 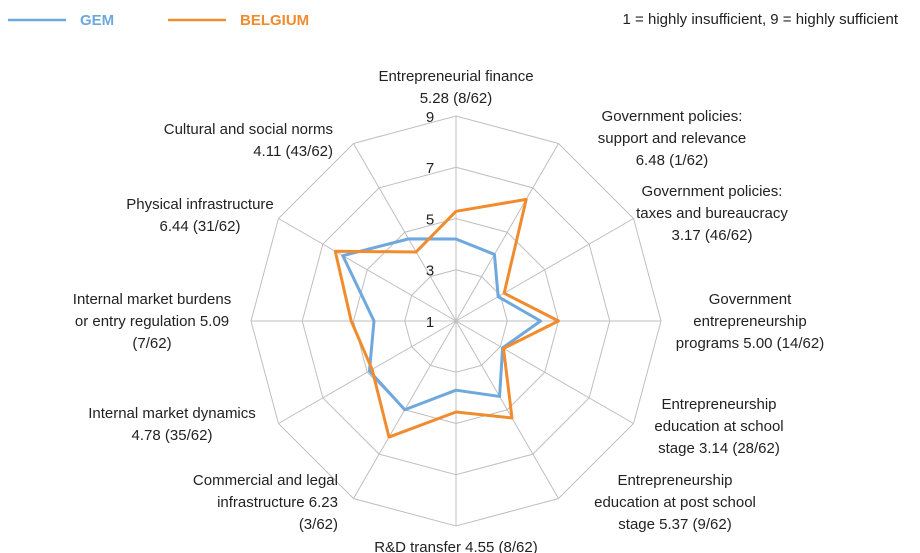 What do you see at coordinates (97, 20) in the screenshot?
I see `legend-label: GEM` at bounding box center [97, 20].